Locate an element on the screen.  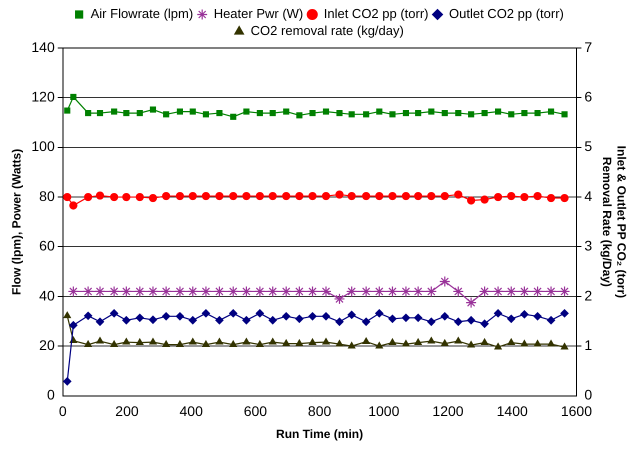
y-tick-label: 100 is located at coordinates (43, 146).